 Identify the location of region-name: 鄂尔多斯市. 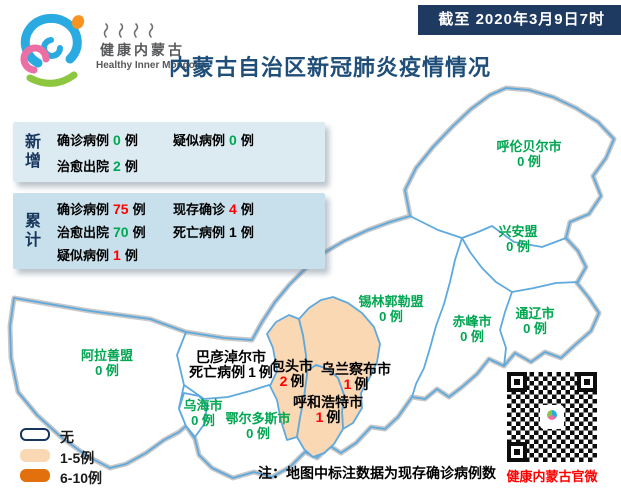
(258, 418).